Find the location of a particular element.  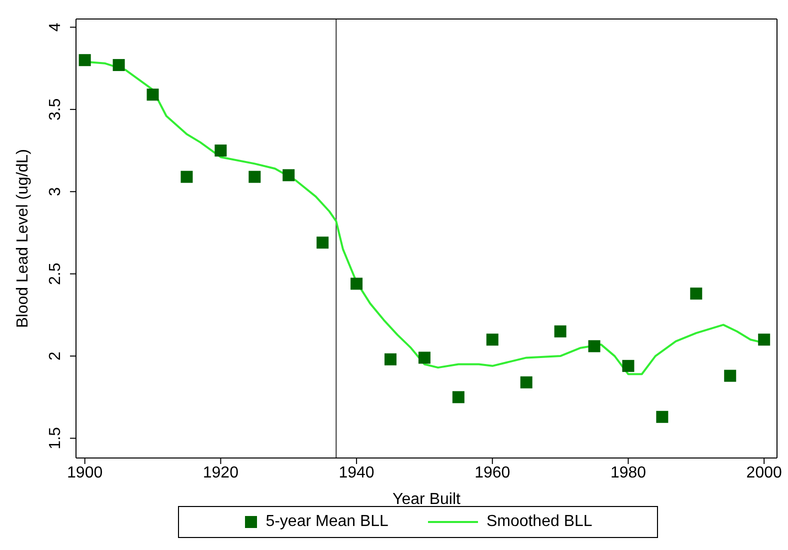

x-tick-label: 1960 is located at coordinates (492, 473).